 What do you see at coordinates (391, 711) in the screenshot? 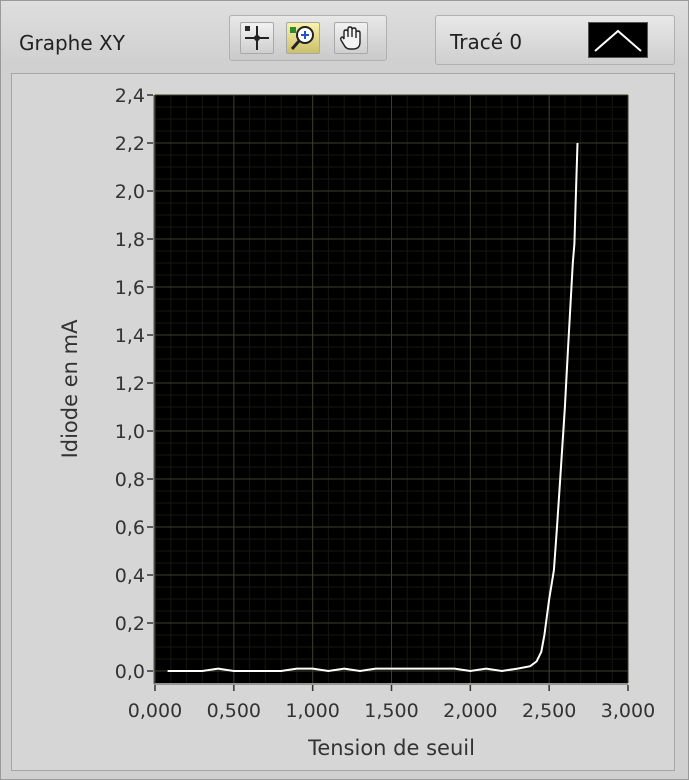
I see `x-tick-label: 1,500` at bounding box center [391, 711].